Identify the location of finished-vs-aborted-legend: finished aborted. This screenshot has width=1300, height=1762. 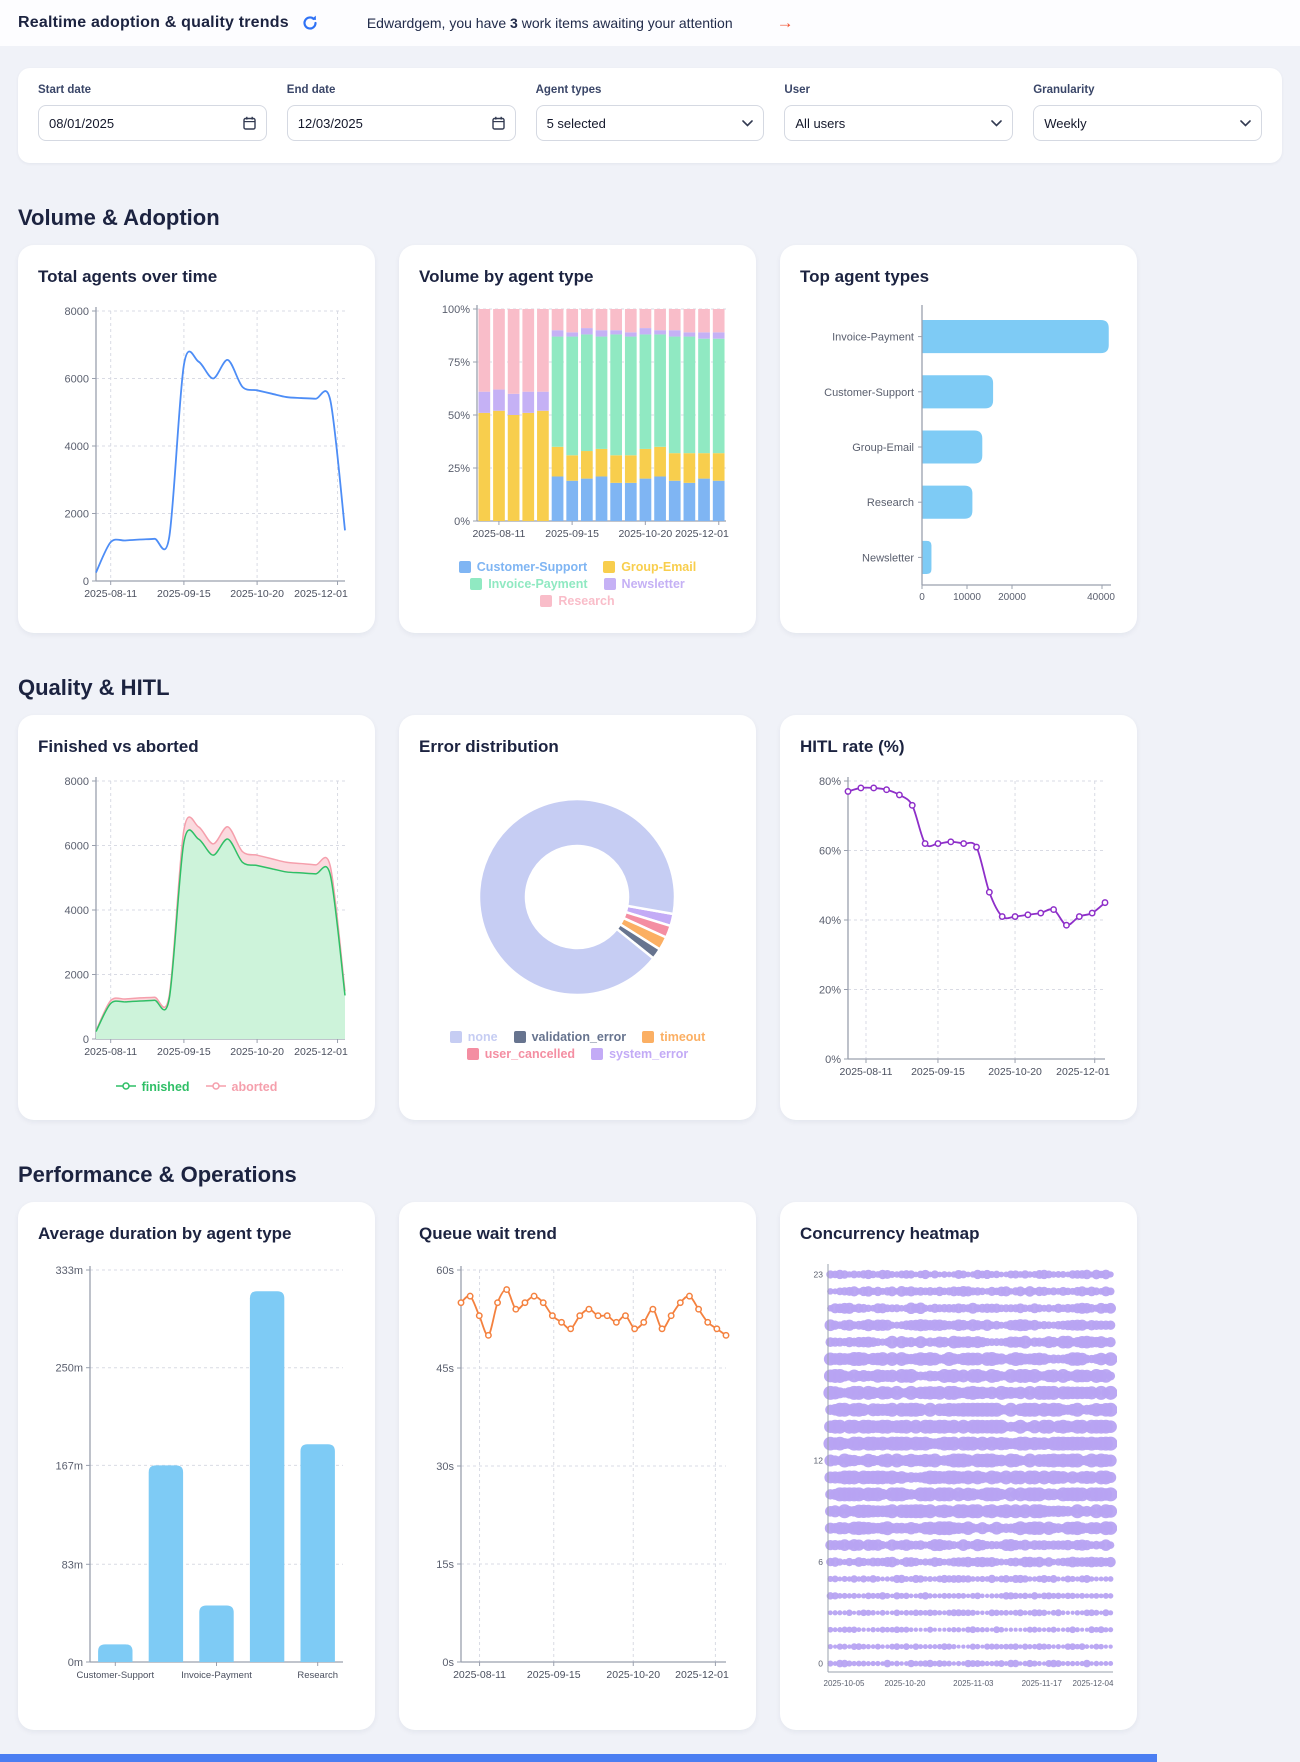
(196, 1087).